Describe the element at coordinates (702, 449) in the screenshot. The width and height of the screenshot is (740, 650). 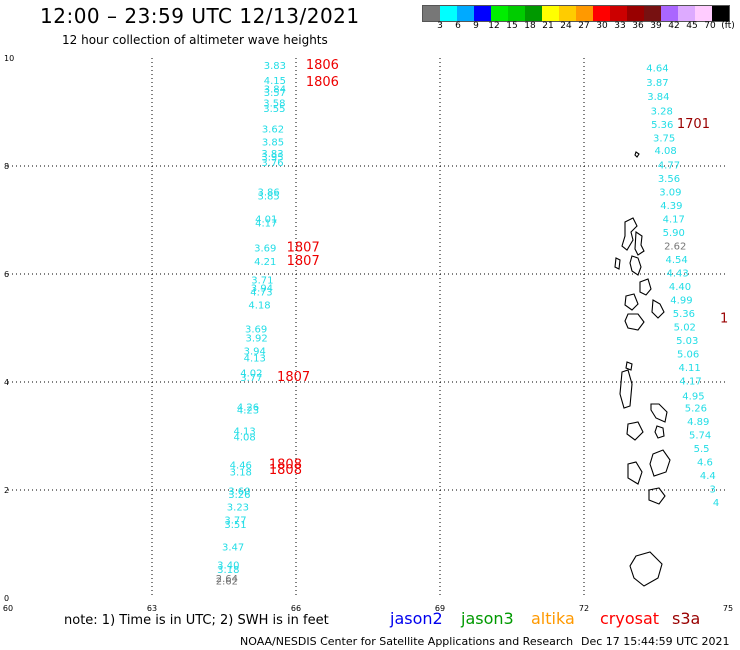
I see `swh-value-label: 5.5` at that location.